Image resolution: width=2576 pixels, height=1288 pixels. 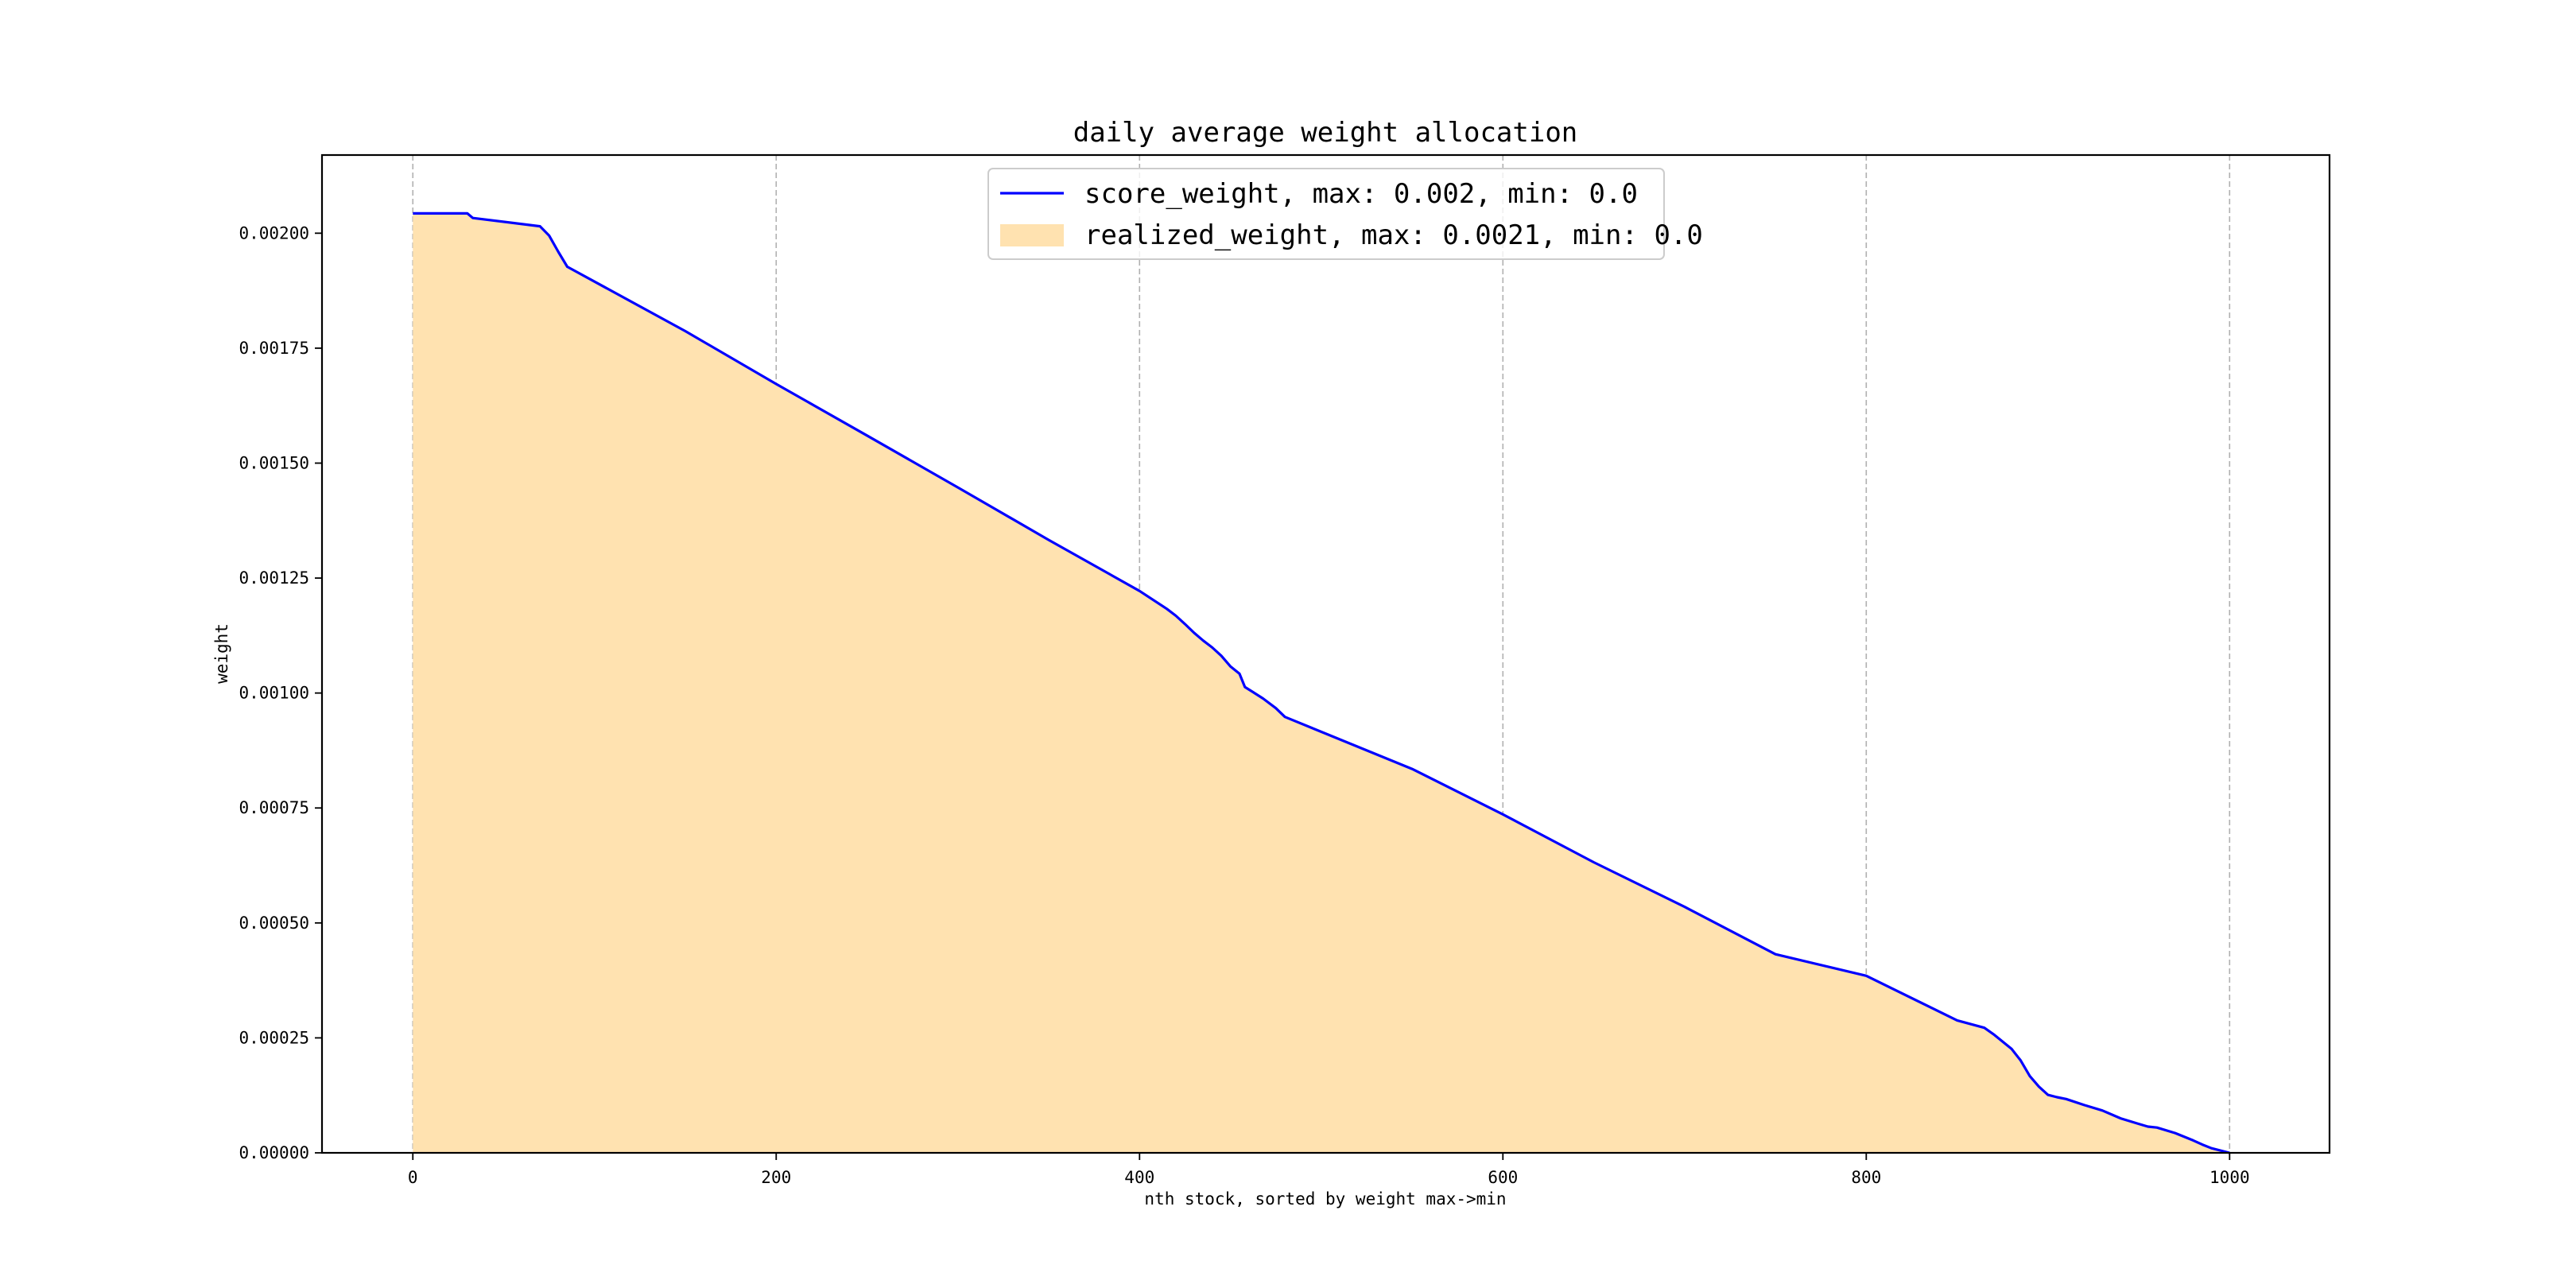 What do you see at coordinates (274, 232) in the screenshot?
I see `y-tick-label: 0.00200` at bounding box center [274, 232].